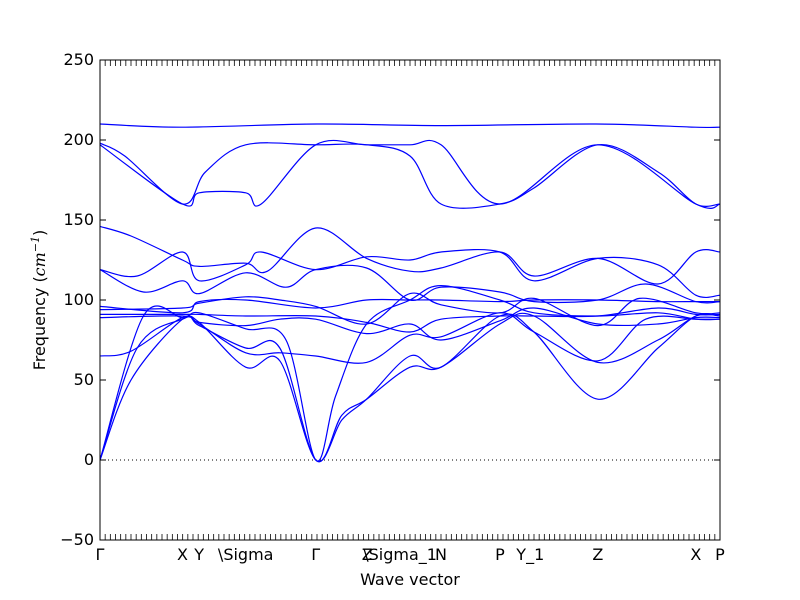  What do you see at coordinates (410, 579) in the screenshot?
I see `x-axis-label: Wave vector` at bounding box center [410, 579].